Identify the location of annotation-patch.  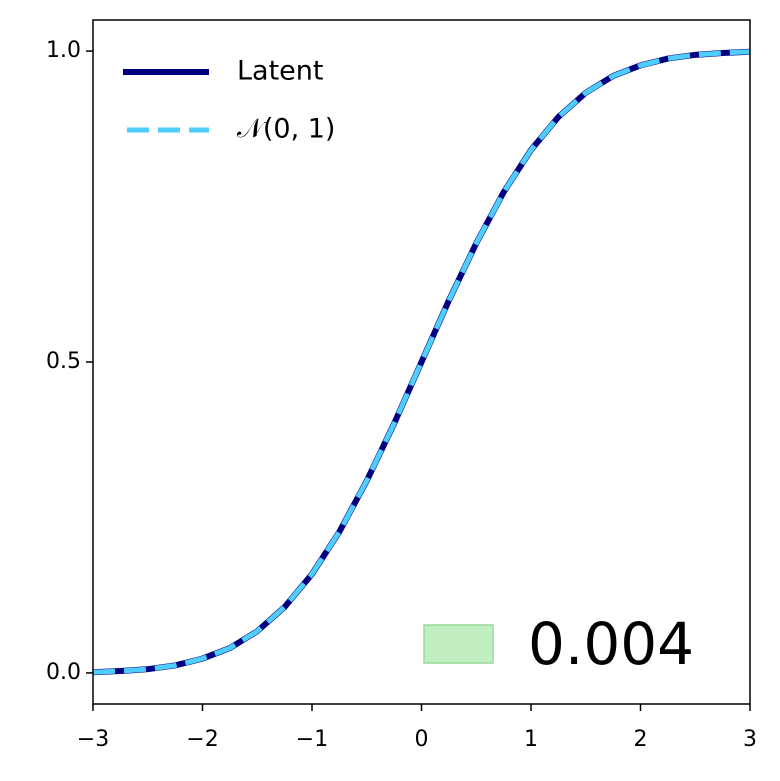
(458, 644).